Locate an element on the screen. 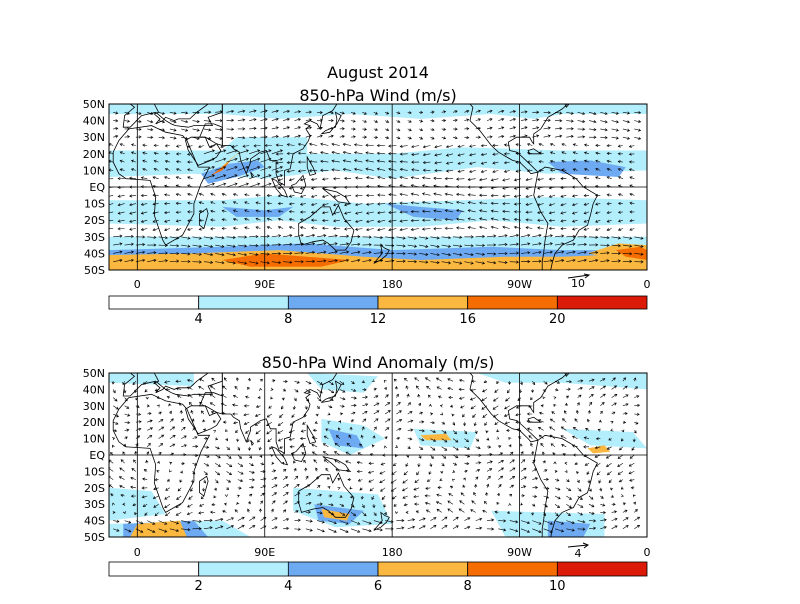 The height and width of the screenshot is (604, 800). lon-tick-labels: 0 90E 180 90W 0 is located at coordinates (392, 284).